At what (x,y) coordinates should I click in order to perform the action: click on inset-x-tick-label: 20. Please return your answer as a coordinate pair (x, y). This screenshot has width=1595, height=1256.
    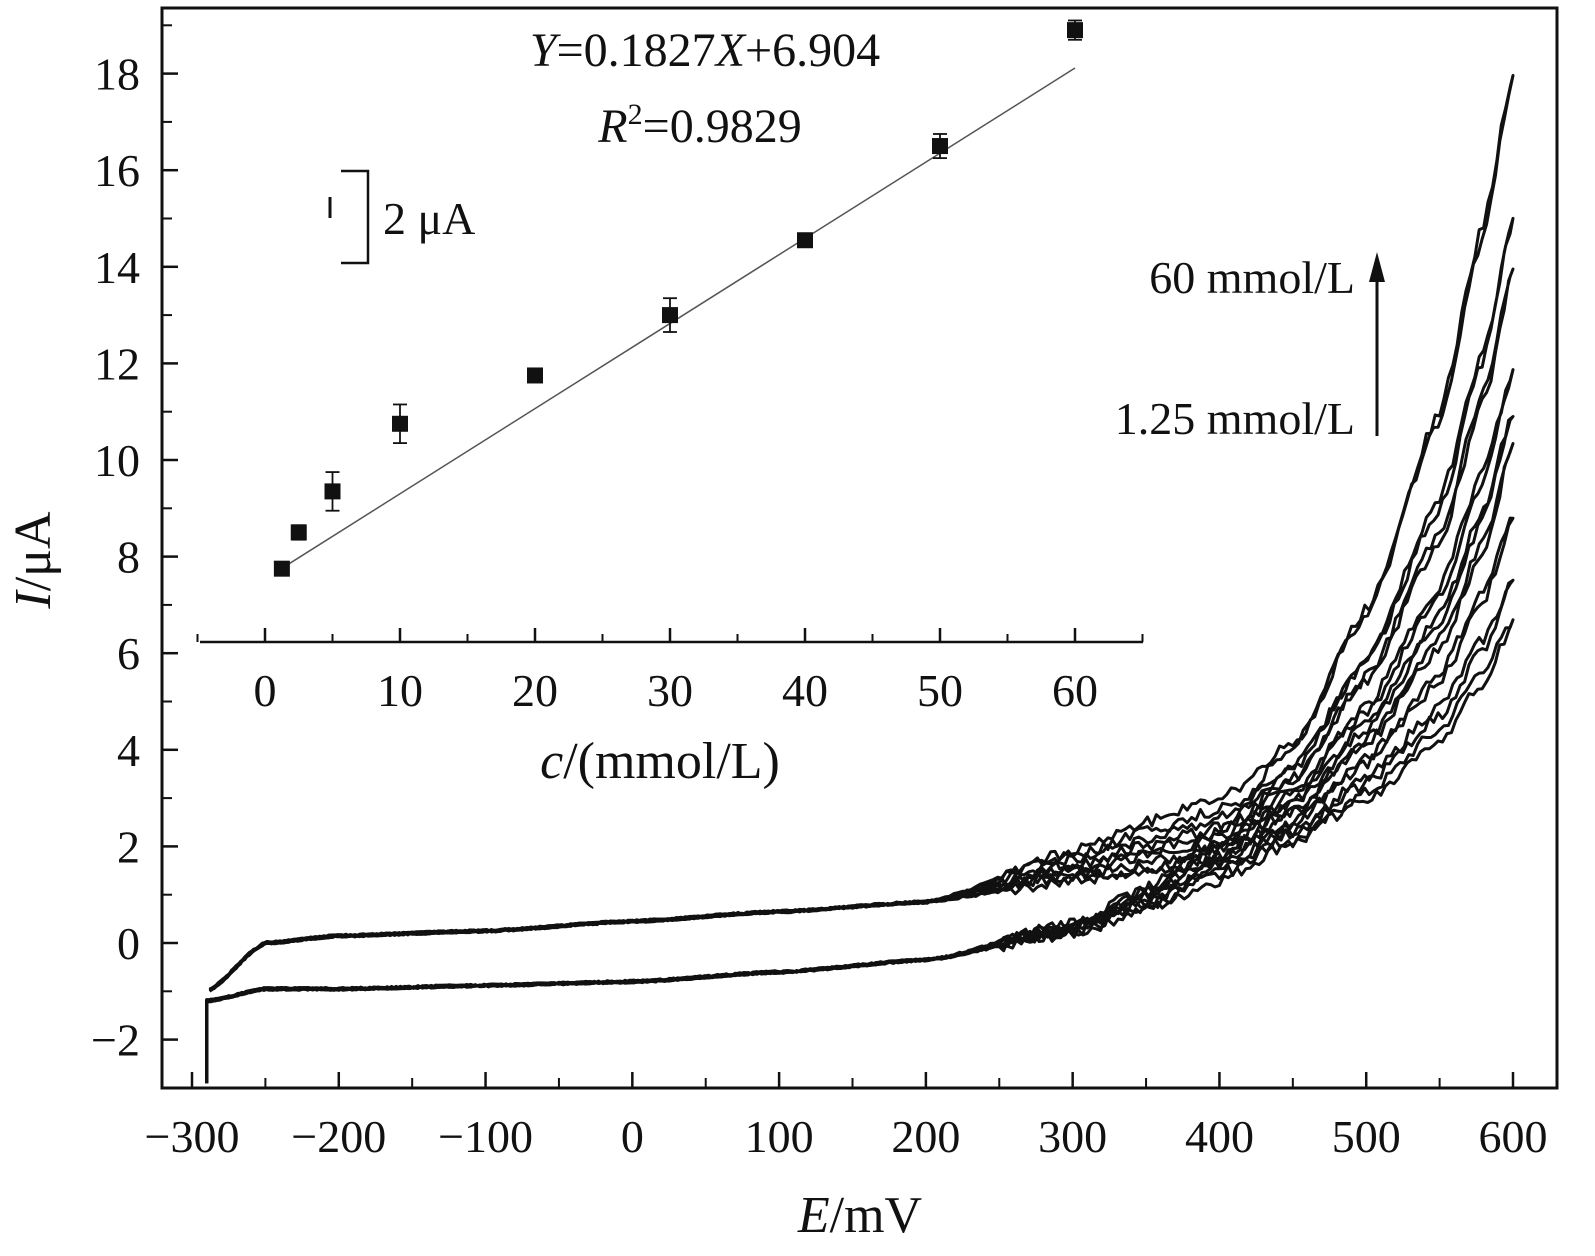
    Looking at the image, I should click on (535, 690).